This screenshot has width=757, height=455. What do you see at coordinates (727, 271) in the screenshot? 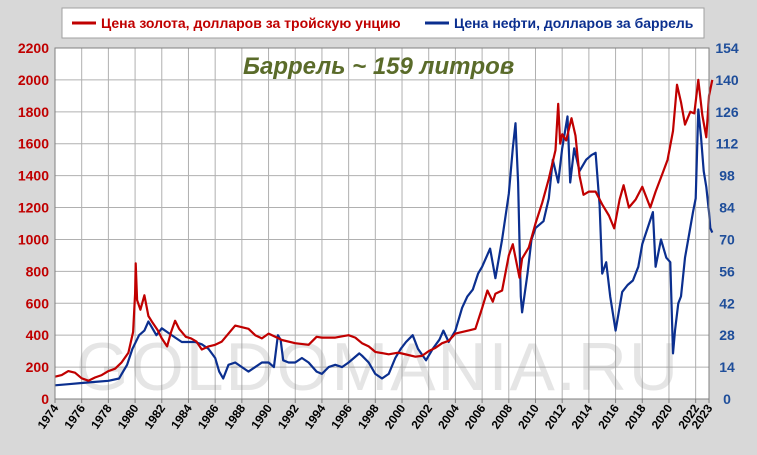
I see `right-tick-label: 56` at bounding box center [727, 271].